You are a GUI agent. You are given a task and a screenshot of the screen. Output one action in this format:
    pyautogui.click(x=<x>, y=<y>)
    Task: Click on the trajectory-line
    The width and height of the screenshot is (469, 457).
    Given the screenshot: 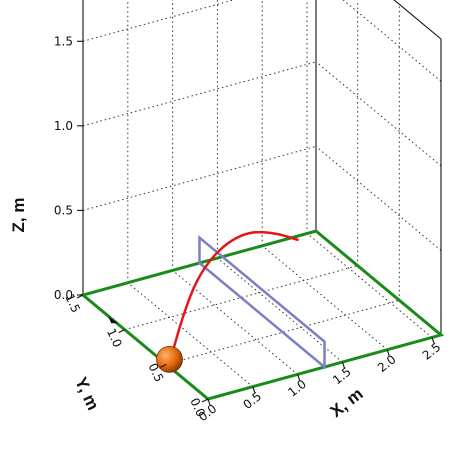 What is the action you would take?
    pyautogui.click(x=234, y=295)
    